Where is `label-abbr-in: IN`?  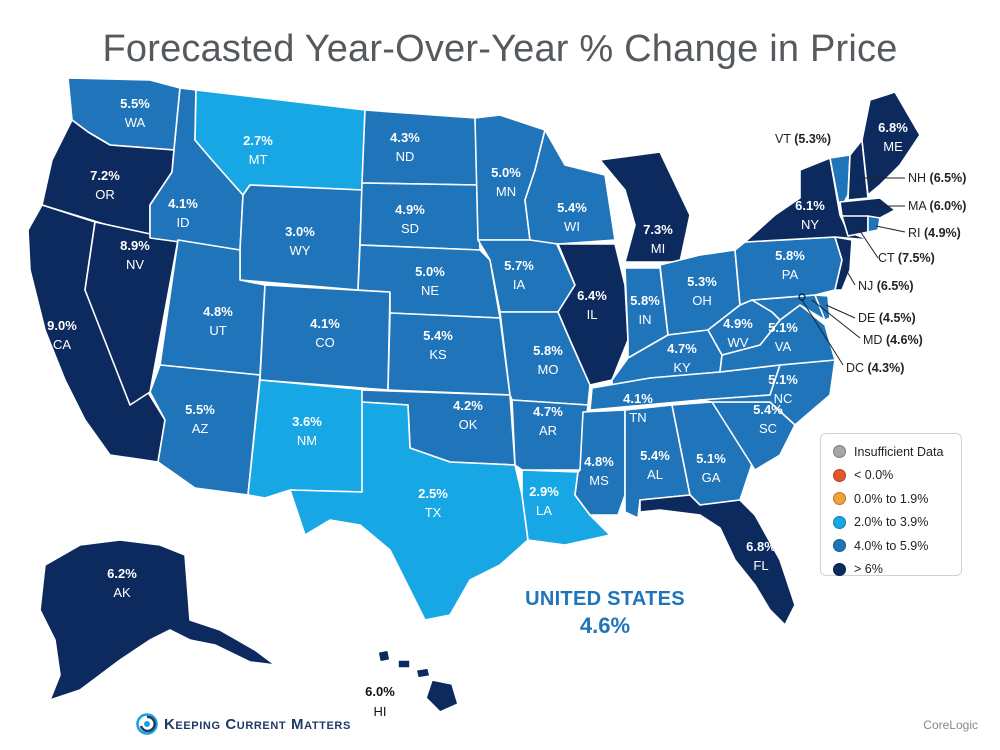
label-abbr-in: IN is located at coordinates (645, 319).